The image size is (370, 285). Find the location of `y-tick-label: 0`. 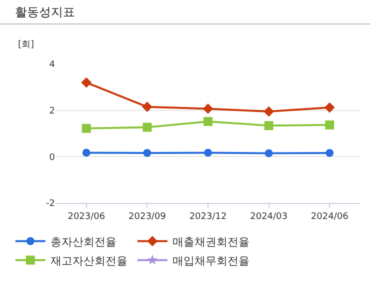

y-tick-label: 0 is located at coordinates (52, 157).